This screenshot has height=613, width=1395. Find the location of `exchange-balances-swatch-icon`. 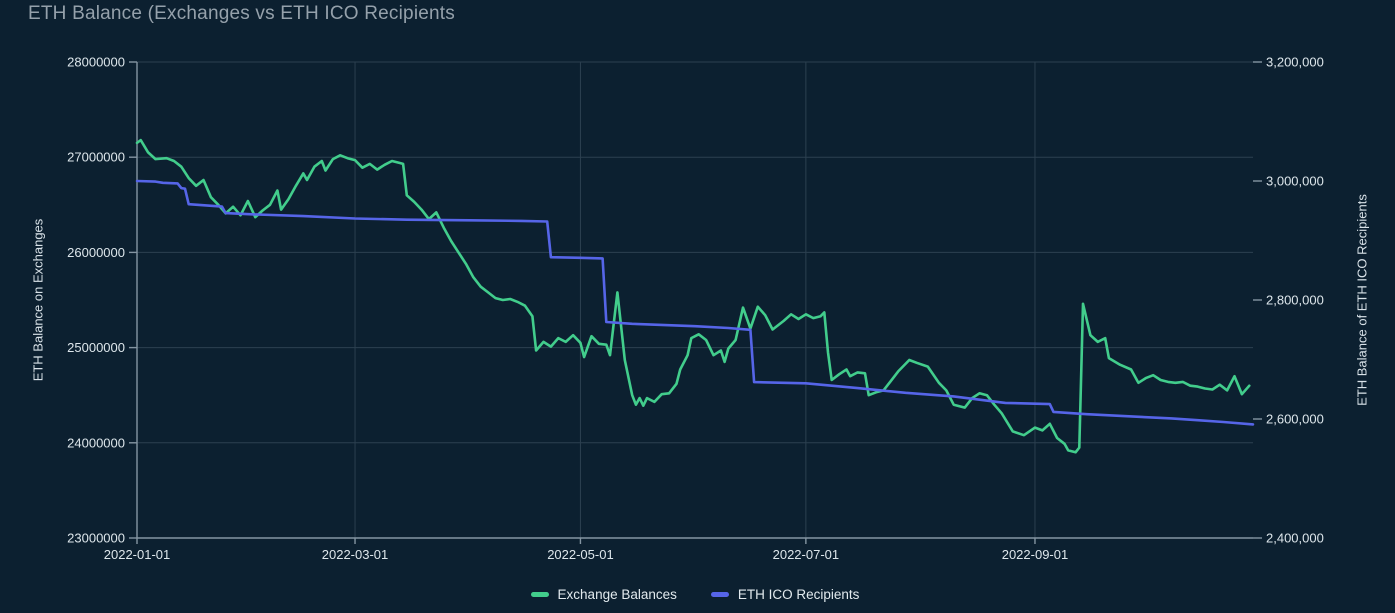

exchange-balances-swatch-icon is located at coordinates (539, 594).